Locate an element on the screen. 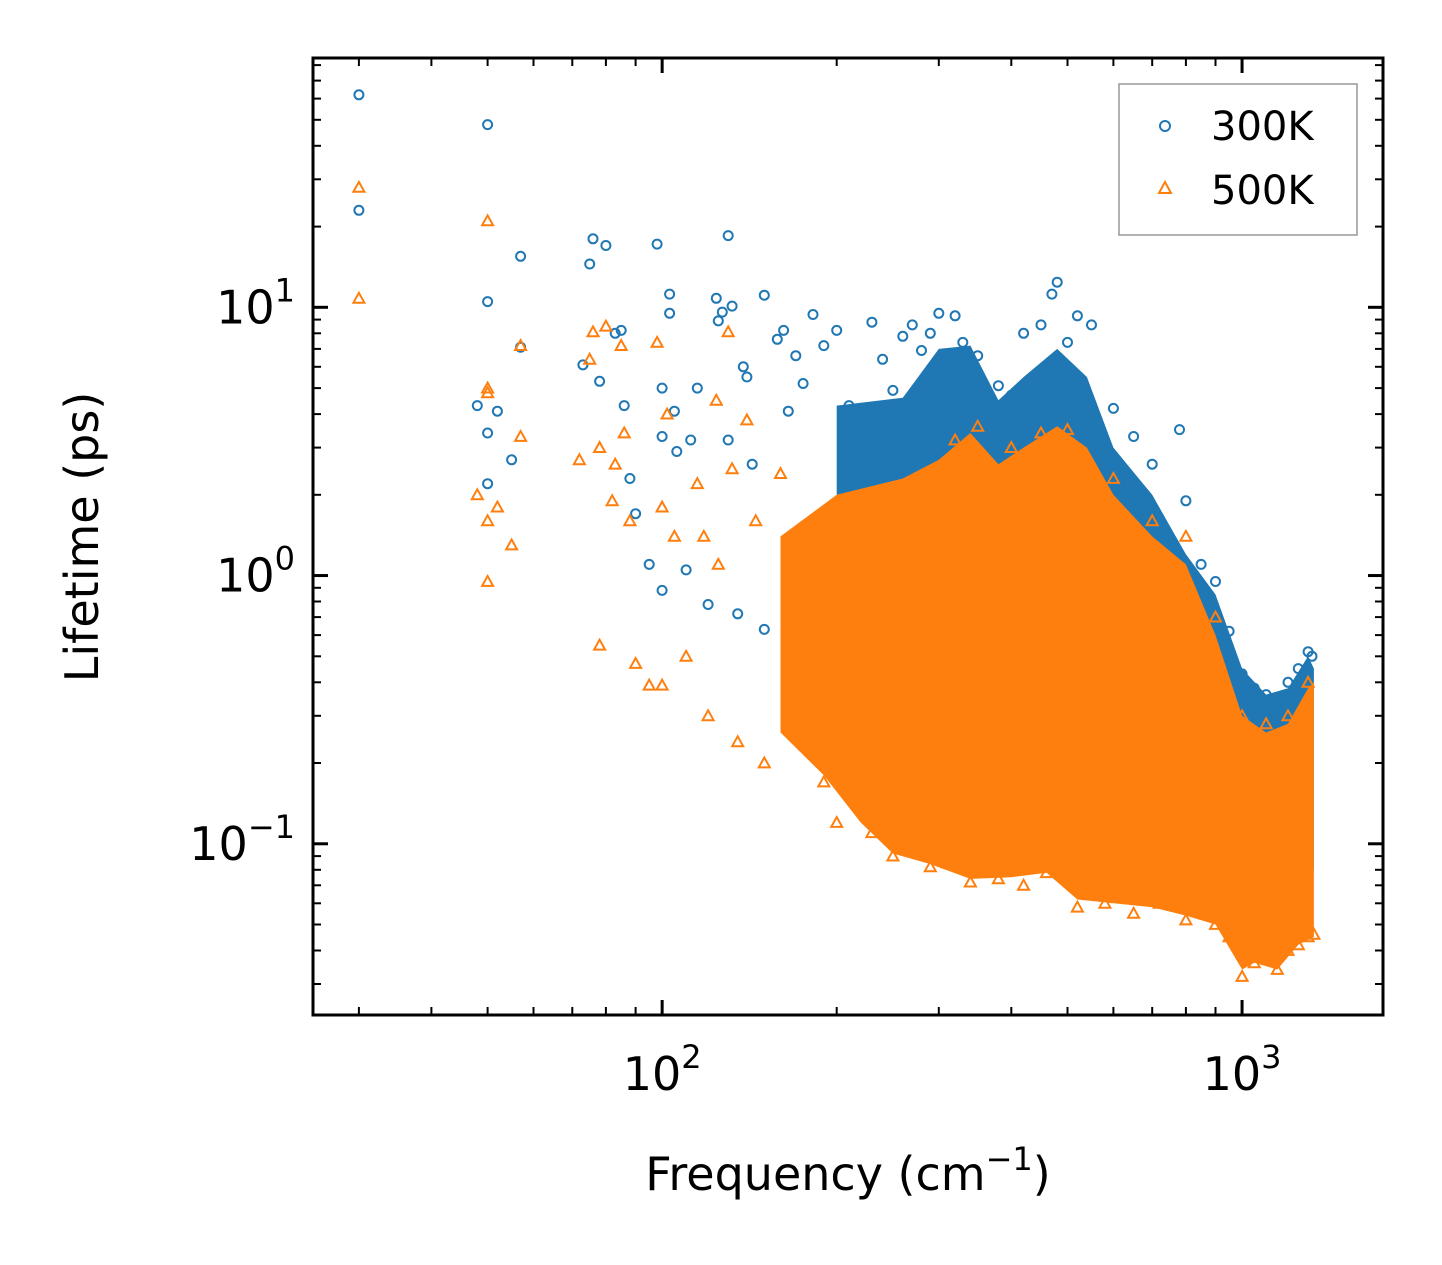 The height and width of the screenshot is (1265, 1442). y-tick-label: 10¹ is located at coordinates (255, 302).